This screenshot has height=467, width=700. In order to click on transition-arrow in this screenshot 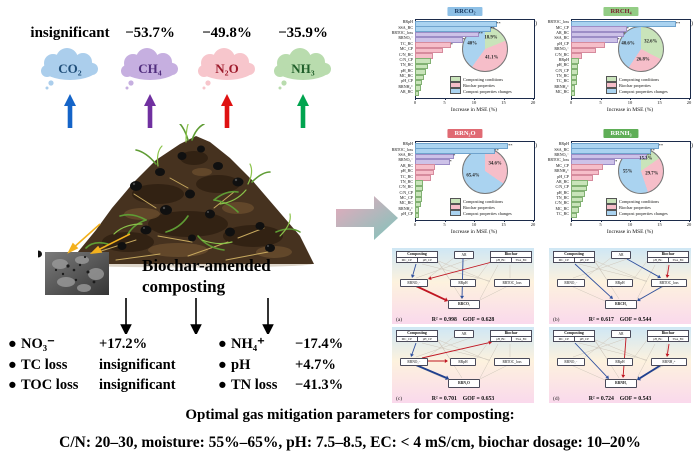, I will do `click(367, 218)`.